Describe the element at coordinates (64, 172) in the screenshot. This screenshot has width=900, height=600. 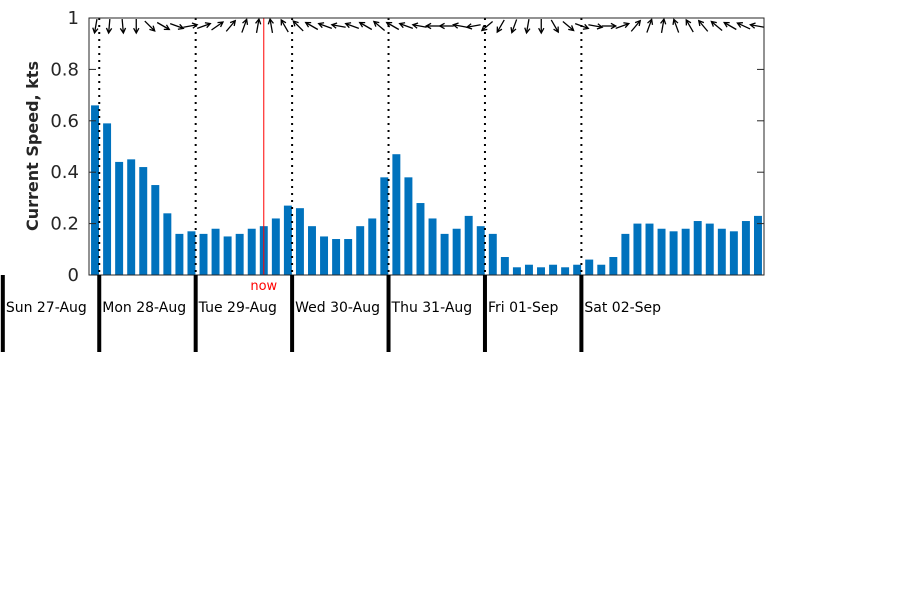
I see `y-tick-label: 0.4` at that location.